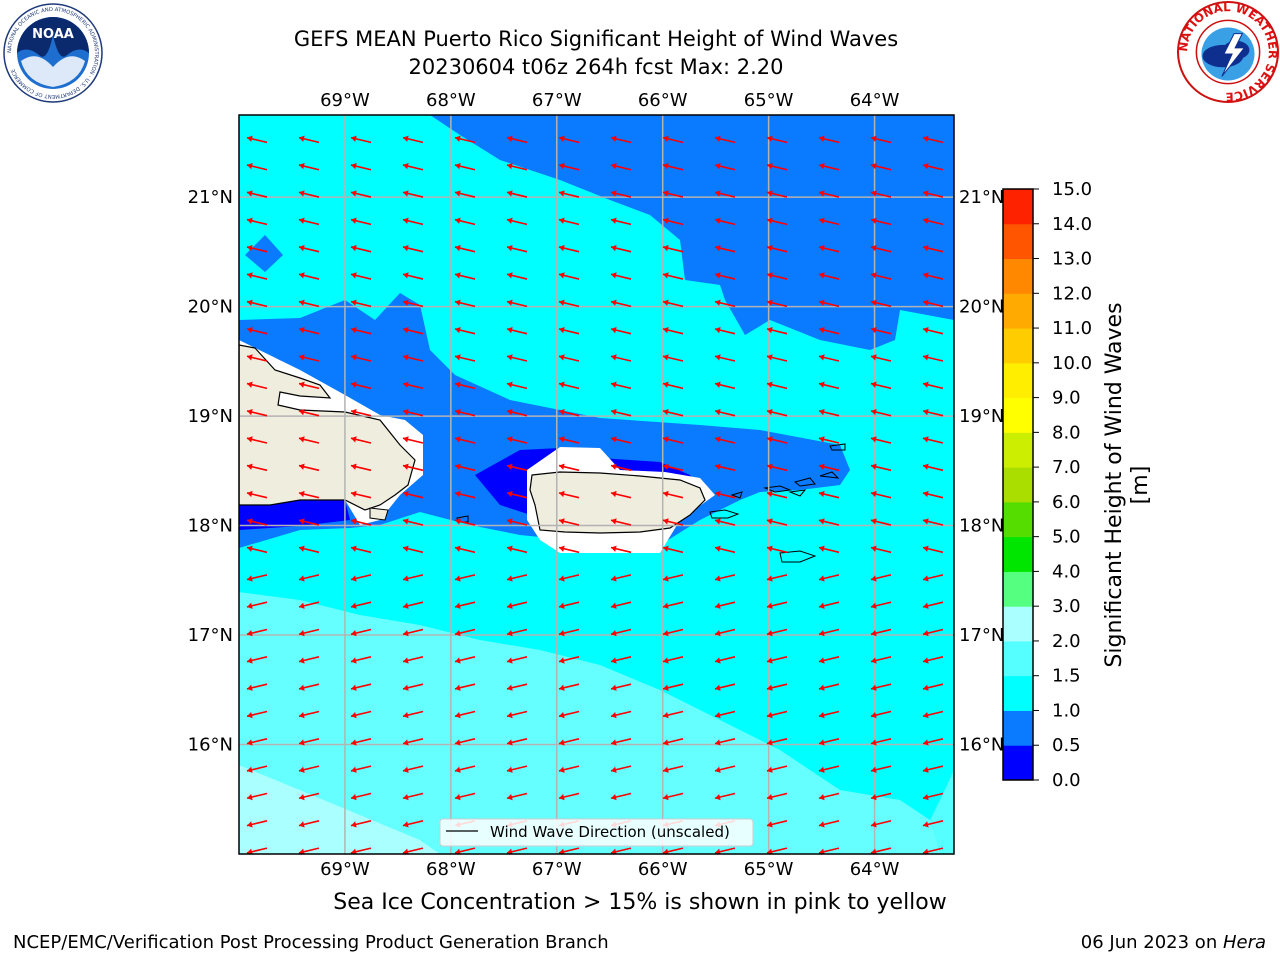  What do you see at coordinates (1066, 432) in the screenshot?
I see `colorbar-tick-label: 8.0` at bounding box center [1066, 432].